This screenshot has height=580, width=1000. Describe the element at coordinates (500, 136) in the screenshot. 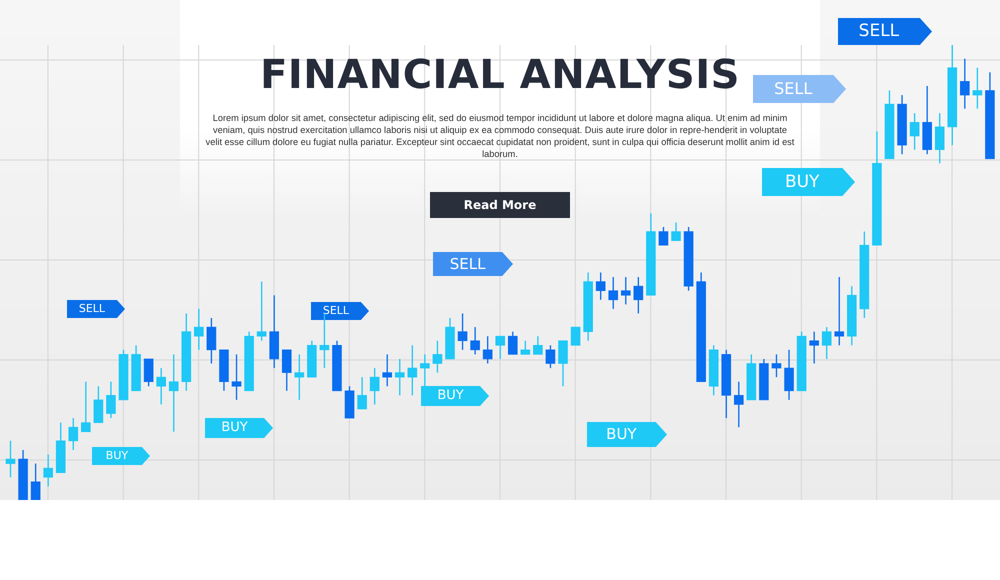

I see `text: Lorem ipsum dolor sit amet, consectetur adipiscing elit, sed do eiusmod tempor incididunt ut labore et dolore magna aliqua. Ut enim ad minim veniam, quis nostrud exercitation ullamco laboris nisi ut aliquip ex ea commodo consequat. Duis aute irure dolor in repre-henderit in voluptate velit esse cillum dolore eu fugiat nulla pariatur. Excepteur sint occaecat cupidatat non proident, sunt in culpa qui officia deserunt mollit anim id est laborum.` at that location.